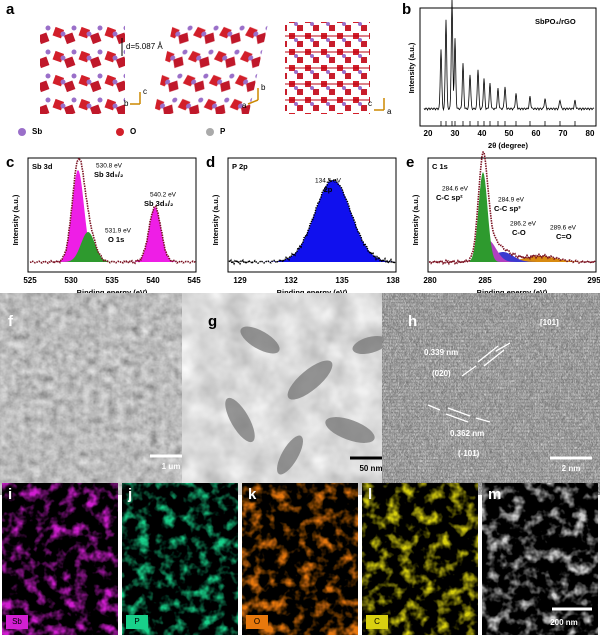 This screenshot has height=637, width=600. Describe the element at coordinates (118, 231) in the screenshot. I see `peak-label: 531.9 eV` at that location.